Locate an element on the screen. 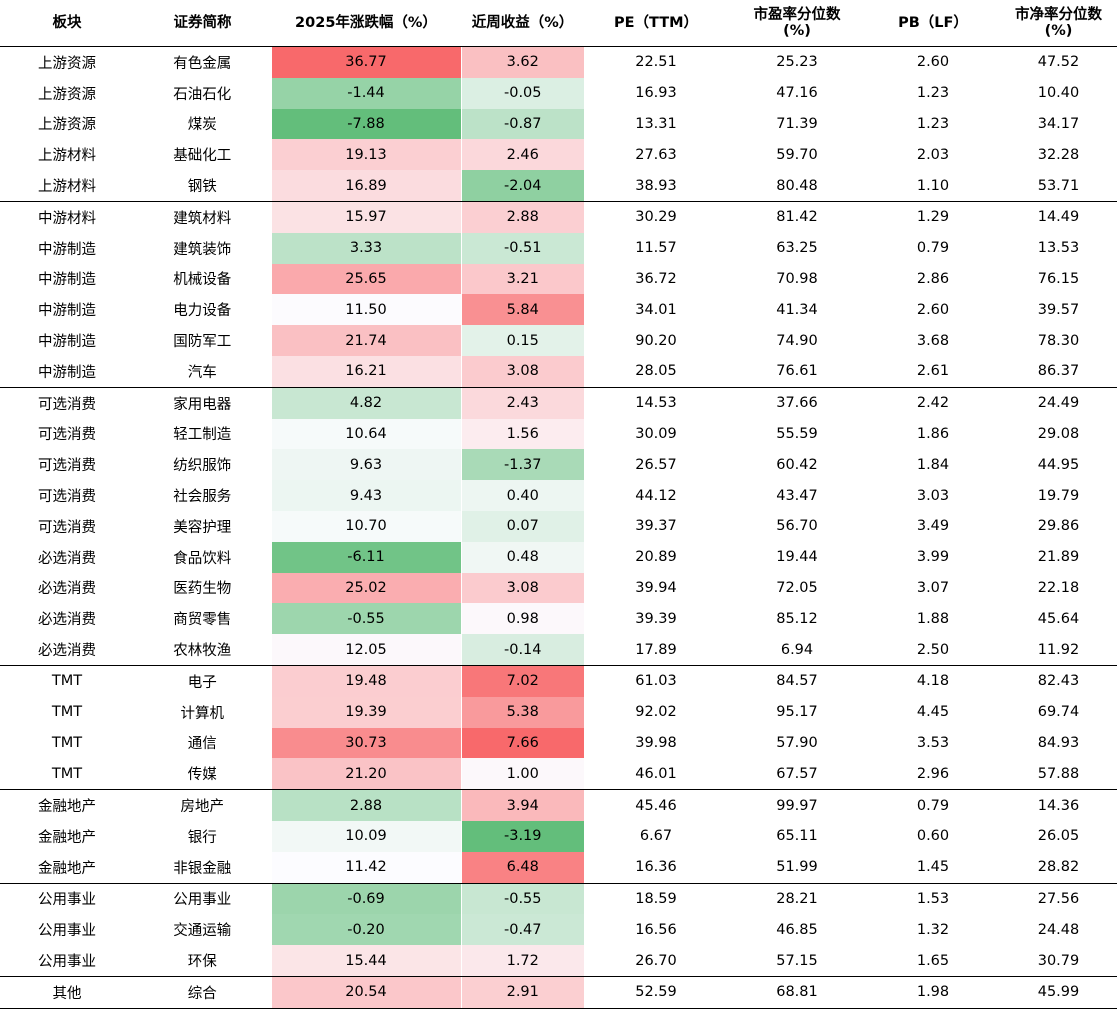  cell-weekly-return: 3.08 is located at coordinates (522, 588).